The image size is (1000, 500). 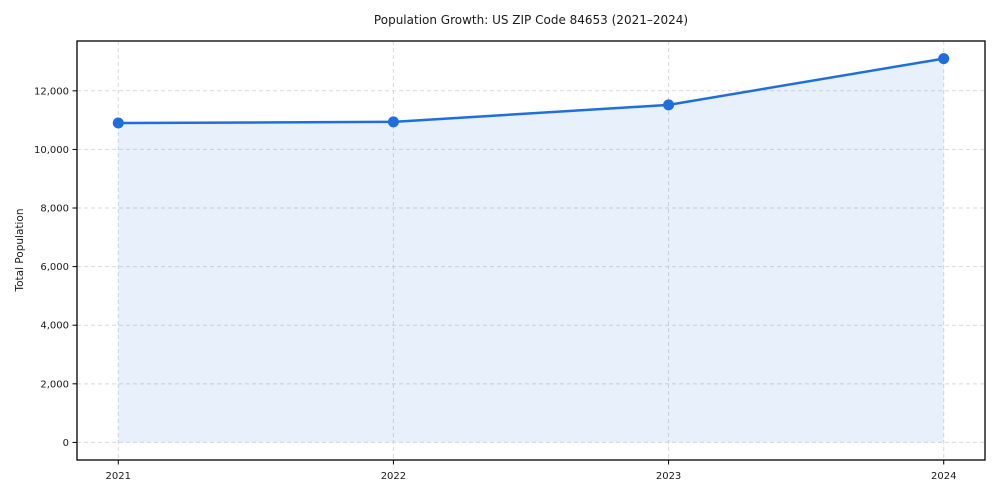 I want to click on y-tick-label: 10,000, so click(x=51, y=150).